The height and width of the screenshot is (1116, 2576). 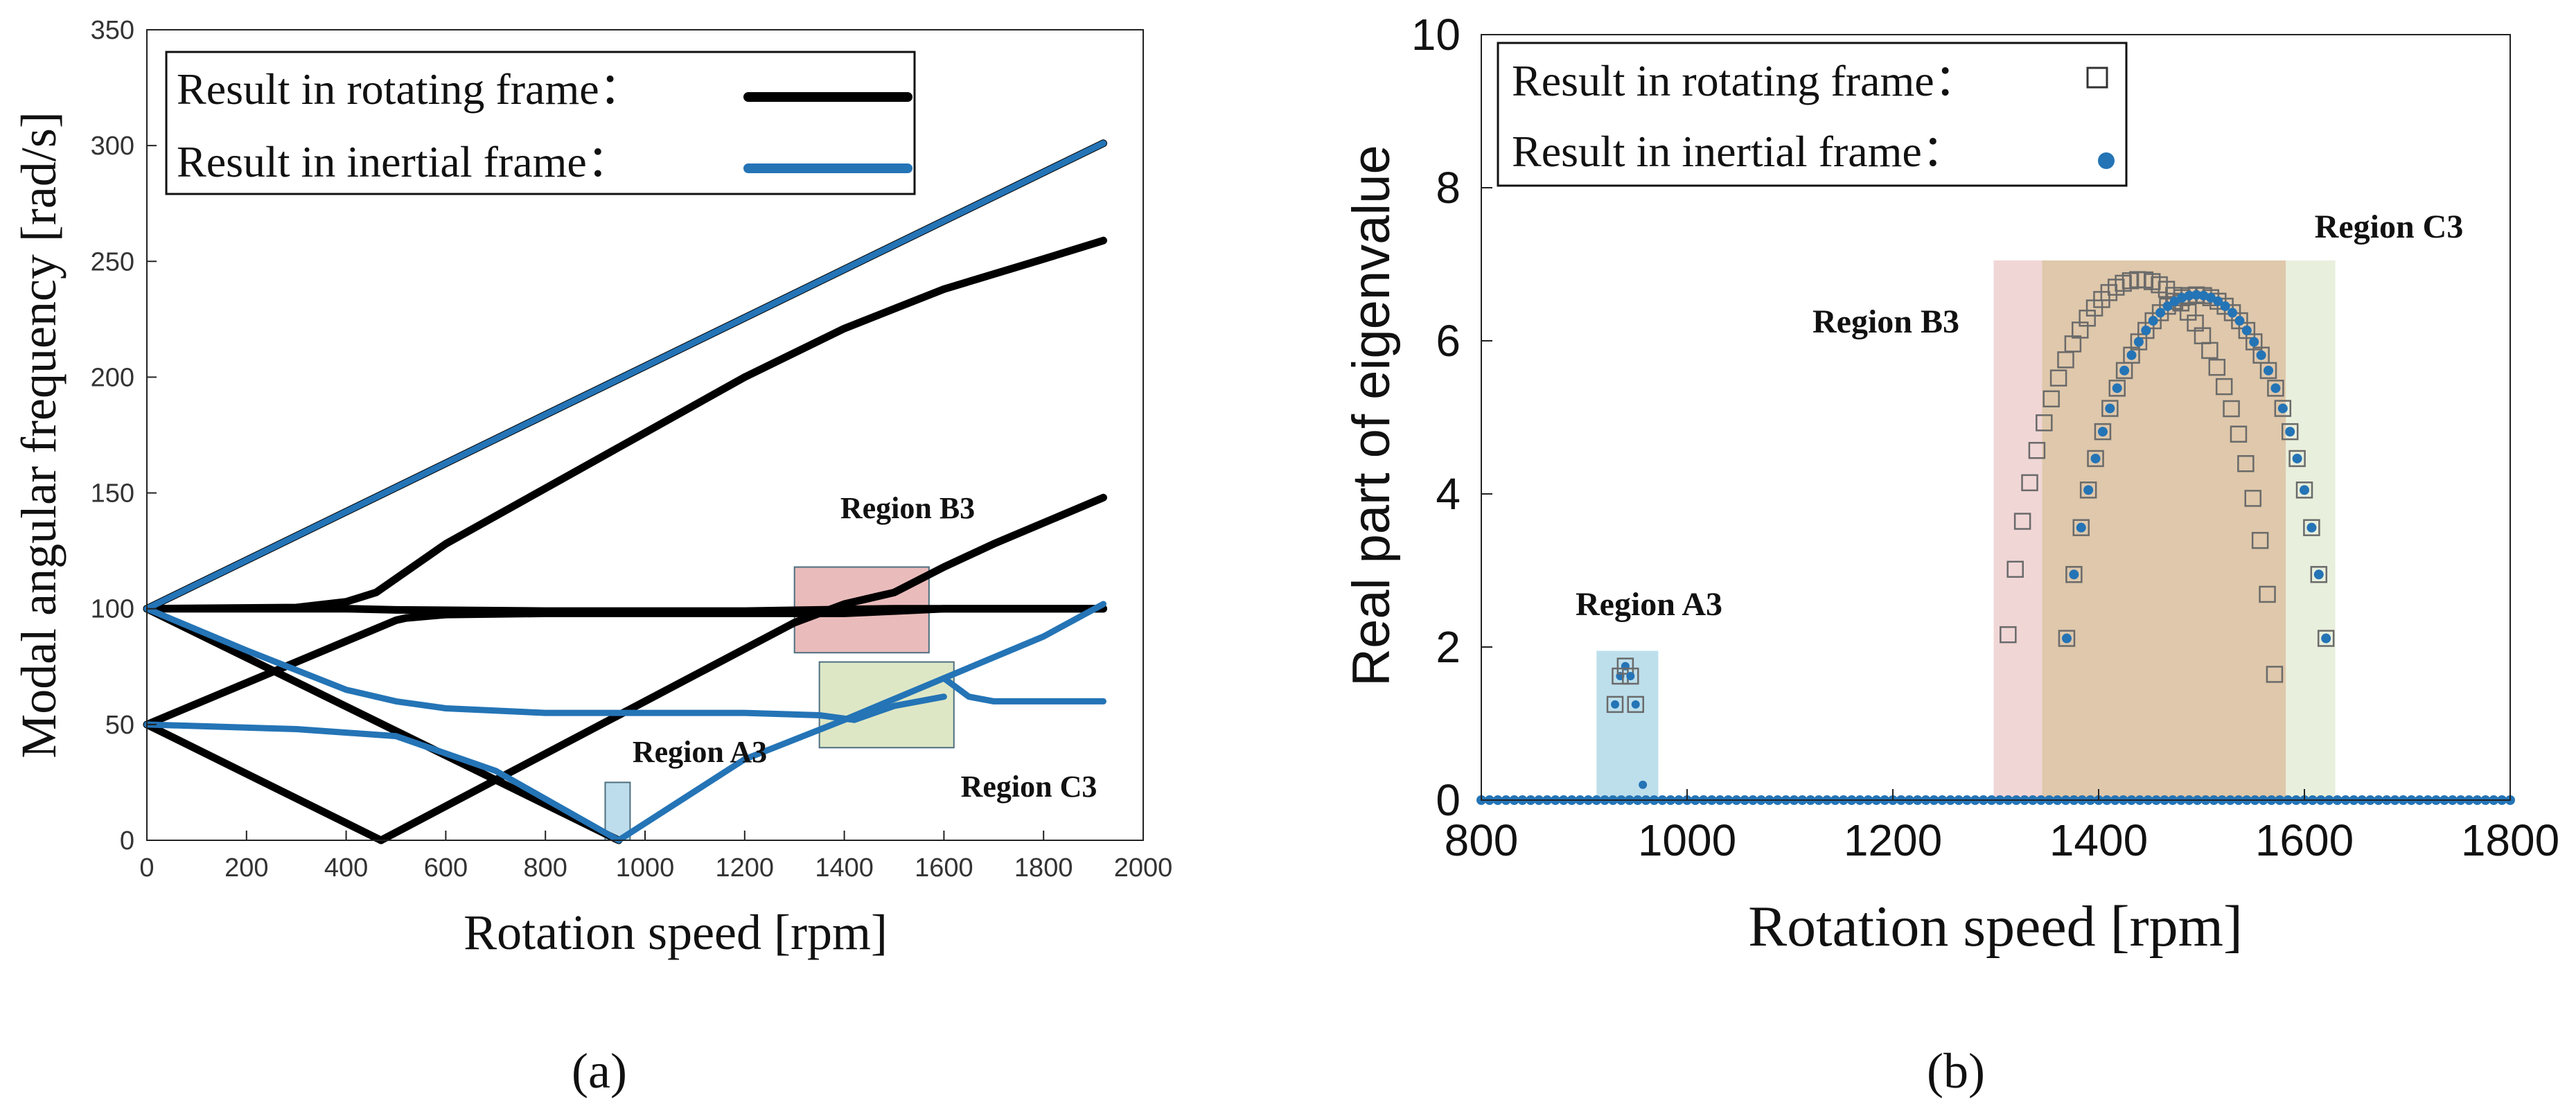 I want to click on chart-b-panel-label: (b), so click(x=1956, y=1071).